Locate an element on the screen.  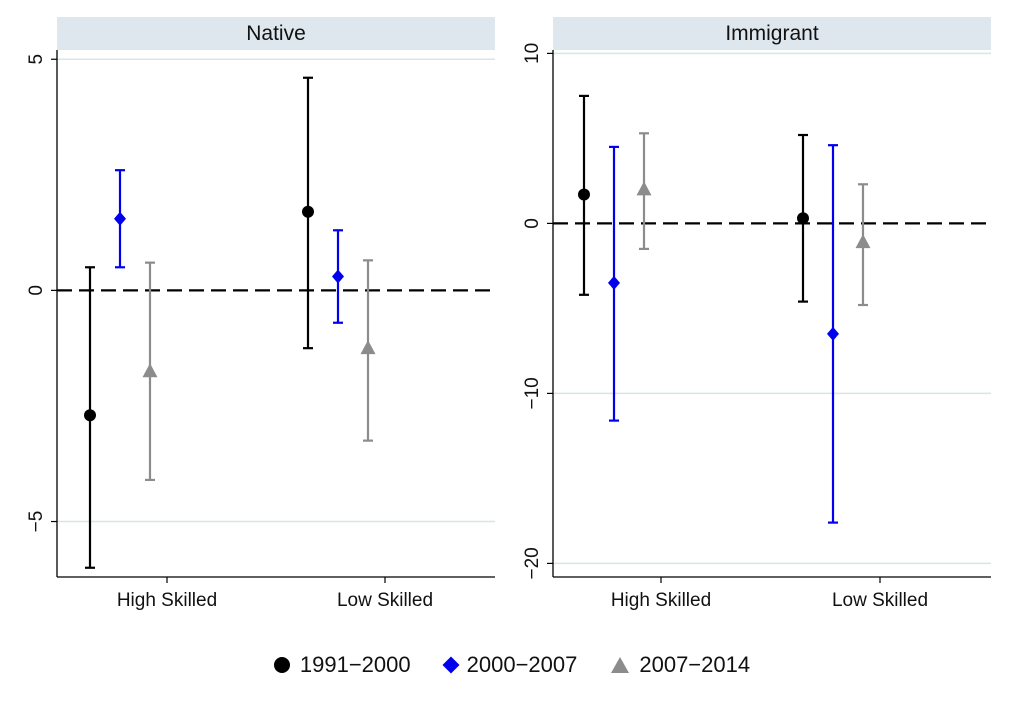
legend-item-2007-2014: 2007−2014 is located at coordinates (680, 665).